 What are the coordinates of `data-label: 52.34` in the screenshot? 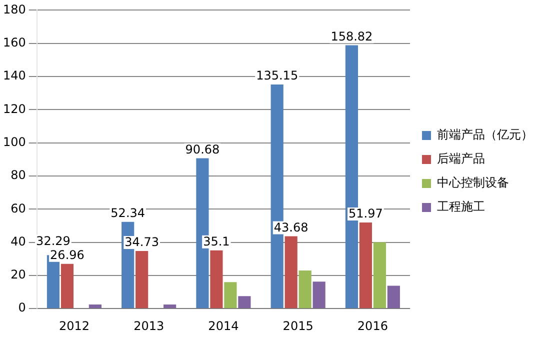 It's located at (128, 213).